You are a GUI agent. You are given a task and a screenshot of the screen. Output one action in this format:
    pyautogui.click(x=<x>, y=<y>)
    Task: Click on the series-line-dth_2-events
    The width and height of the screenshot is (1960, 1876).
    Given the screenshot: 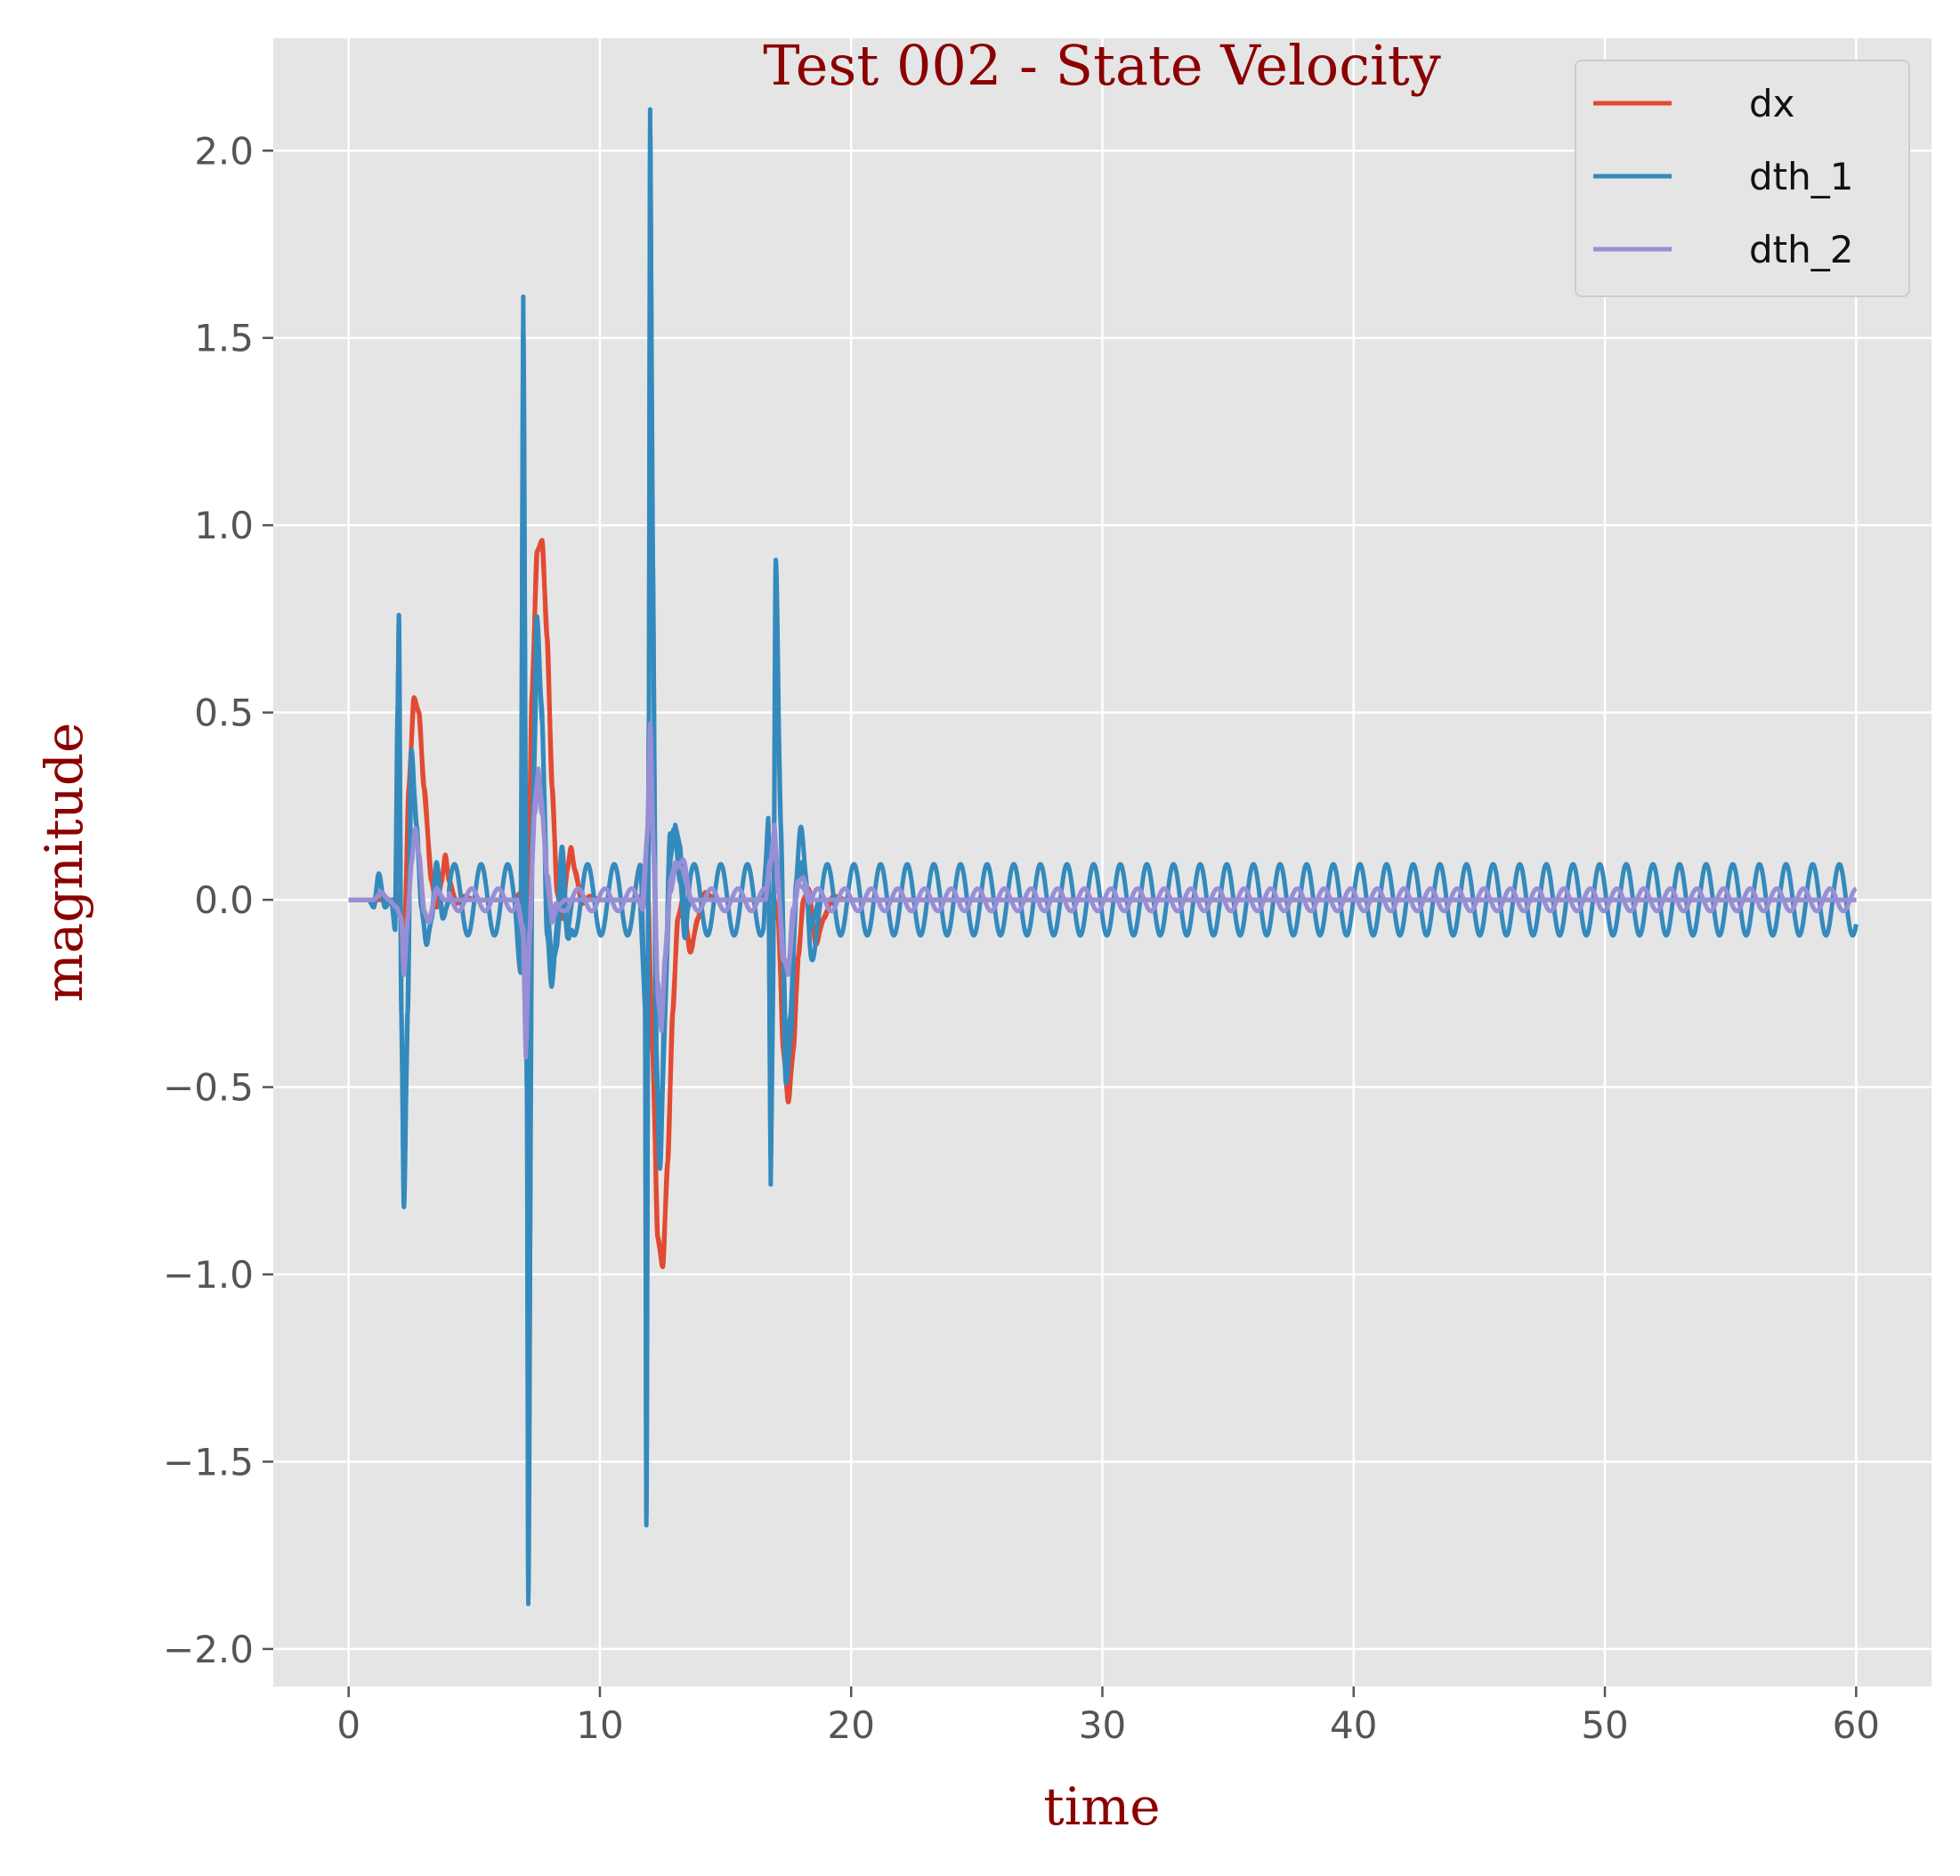 What is the action you would take?
    pyautogui.click(x=1102, y=890)
    